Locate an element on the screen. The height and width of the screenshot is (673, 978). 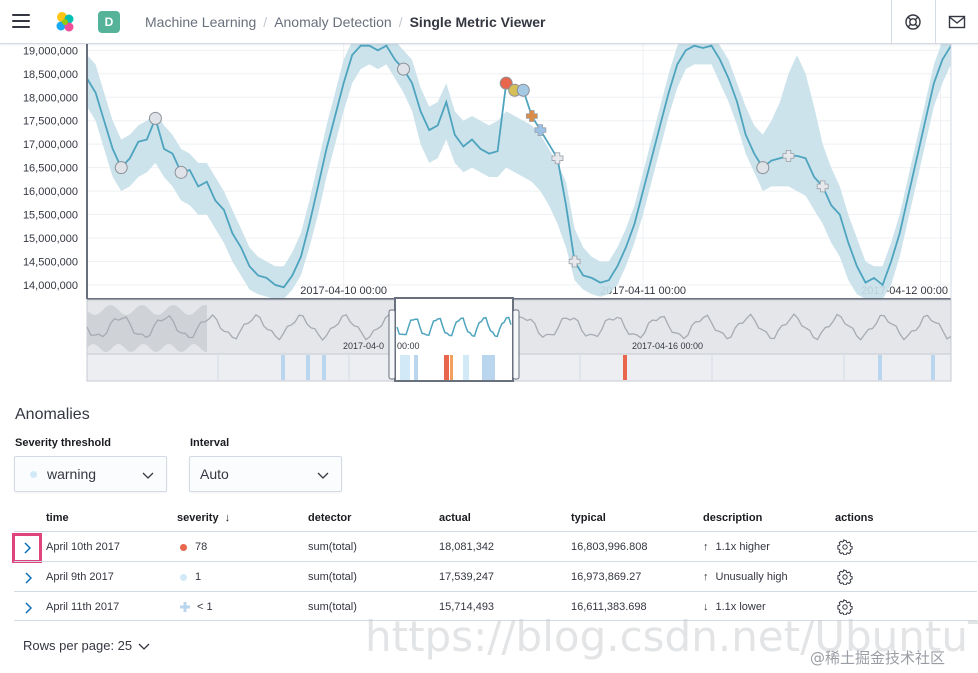
context-time-label: 00:00 is located at coordinates (408, 346).